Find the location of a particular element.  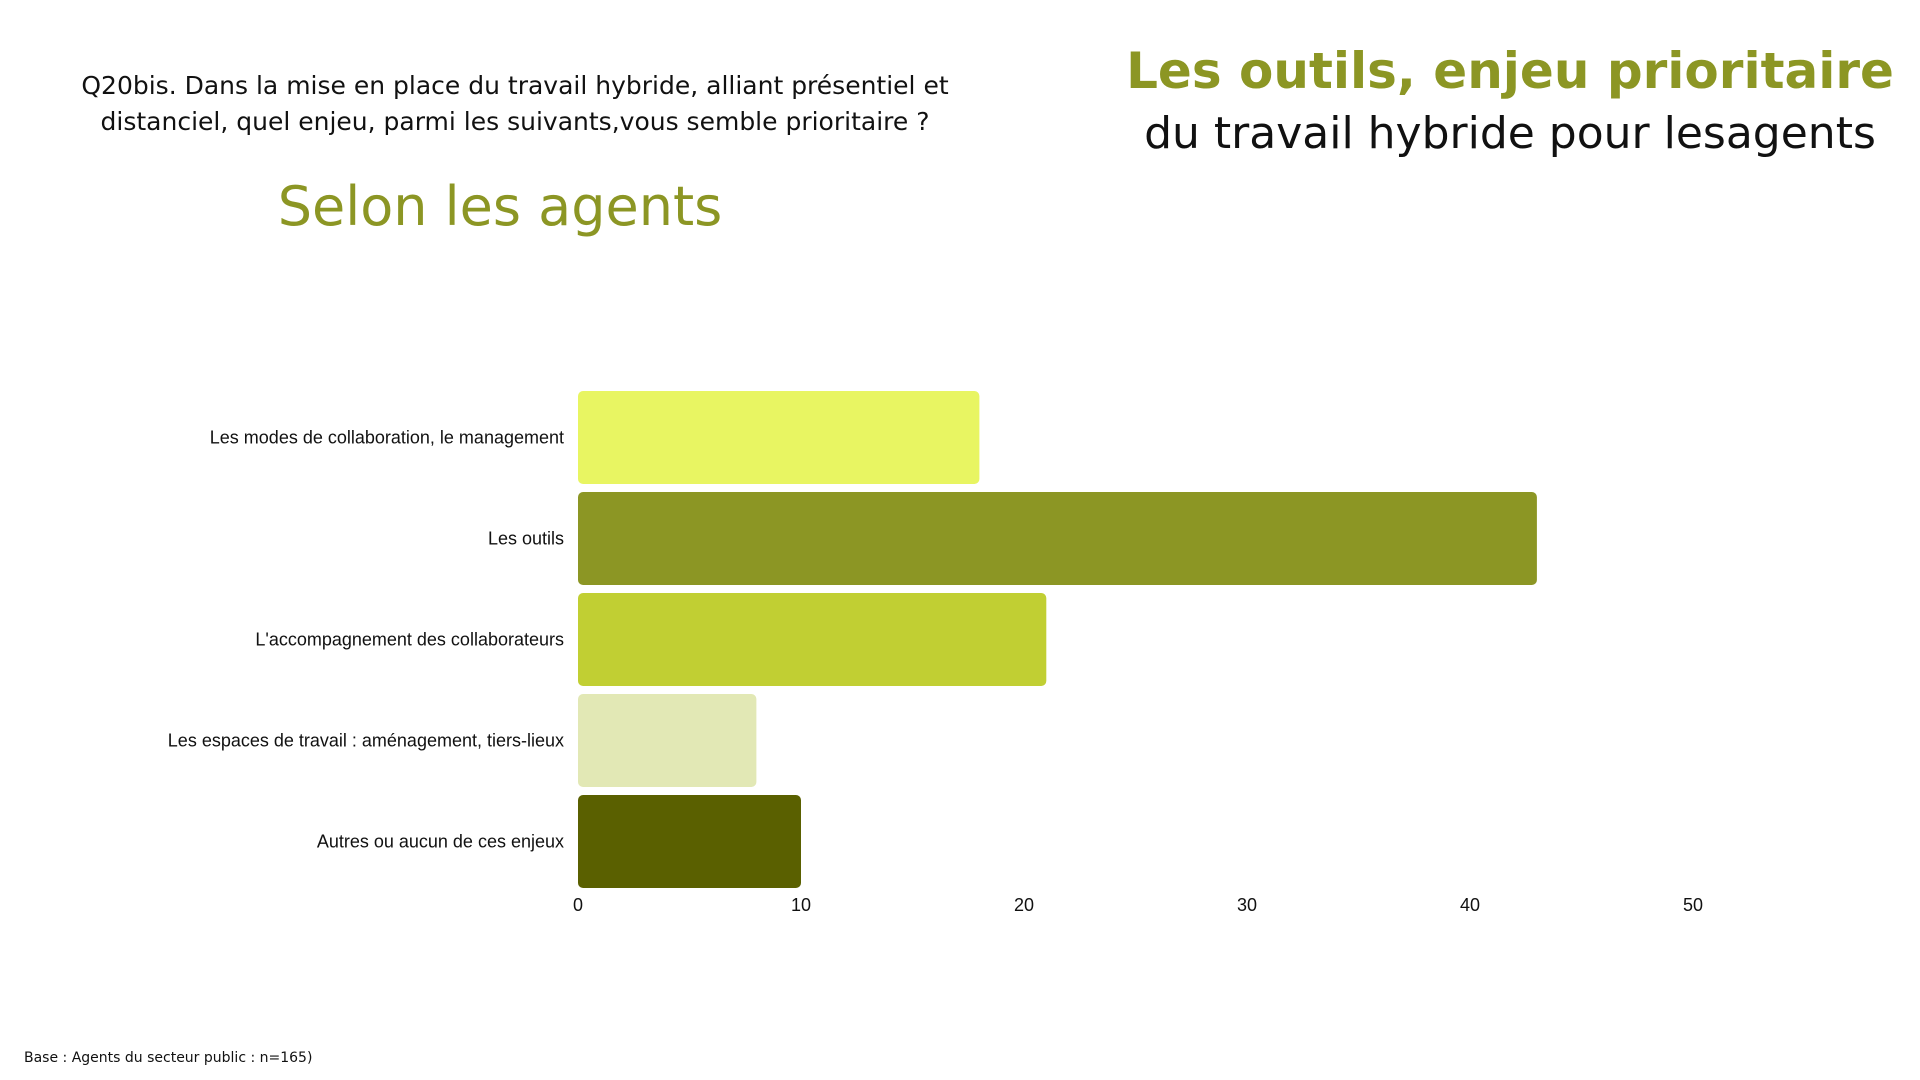

x-tick-label: 10 is located at coordinates (801, 905).